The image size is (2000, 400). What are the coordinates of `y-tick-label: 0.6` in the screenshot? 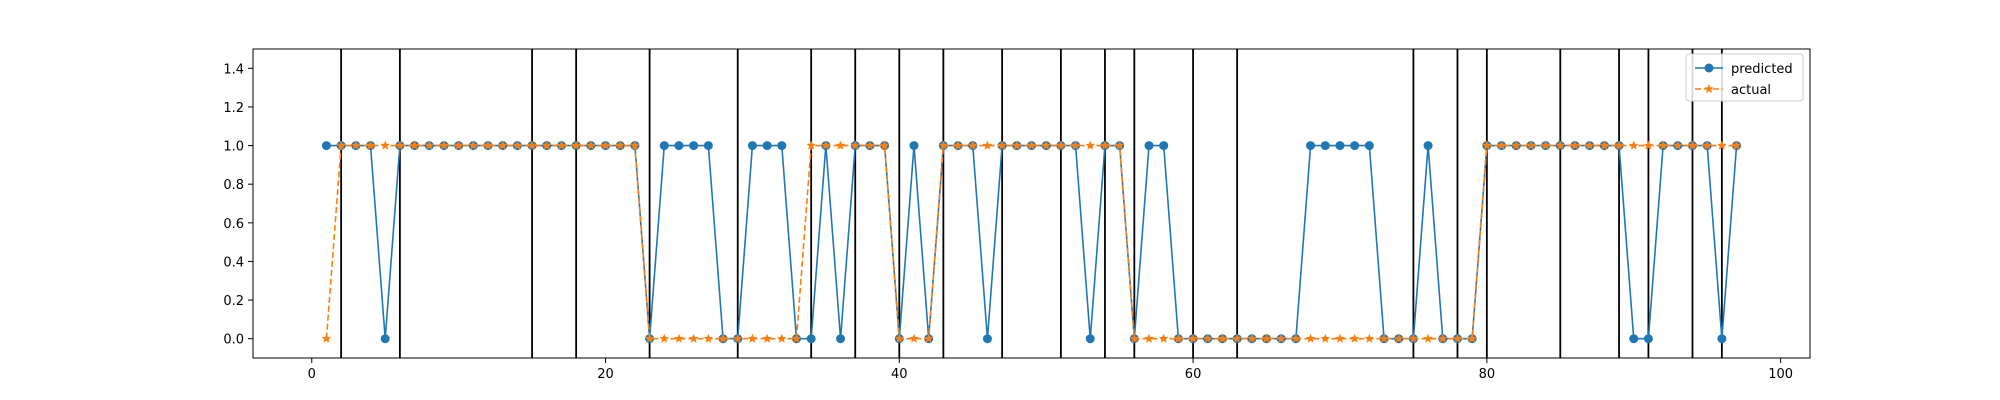 It's located at (233, 224).